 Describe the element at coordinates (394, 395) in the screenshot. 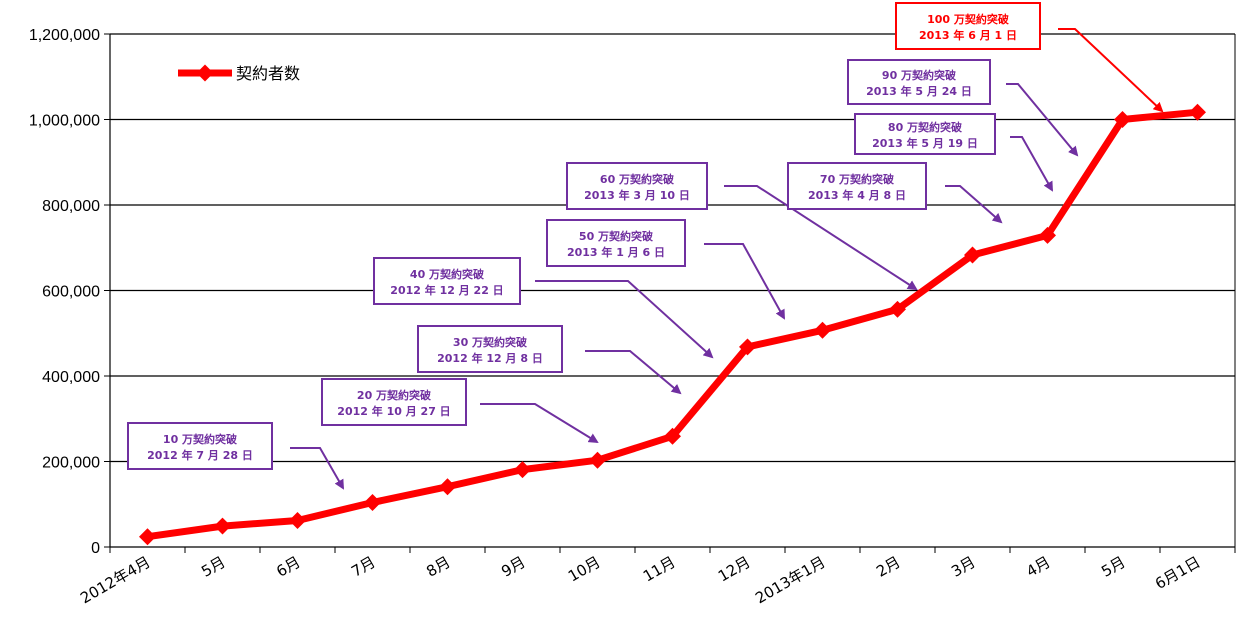

I see `callout-title: 20 万契約突破` at that location.